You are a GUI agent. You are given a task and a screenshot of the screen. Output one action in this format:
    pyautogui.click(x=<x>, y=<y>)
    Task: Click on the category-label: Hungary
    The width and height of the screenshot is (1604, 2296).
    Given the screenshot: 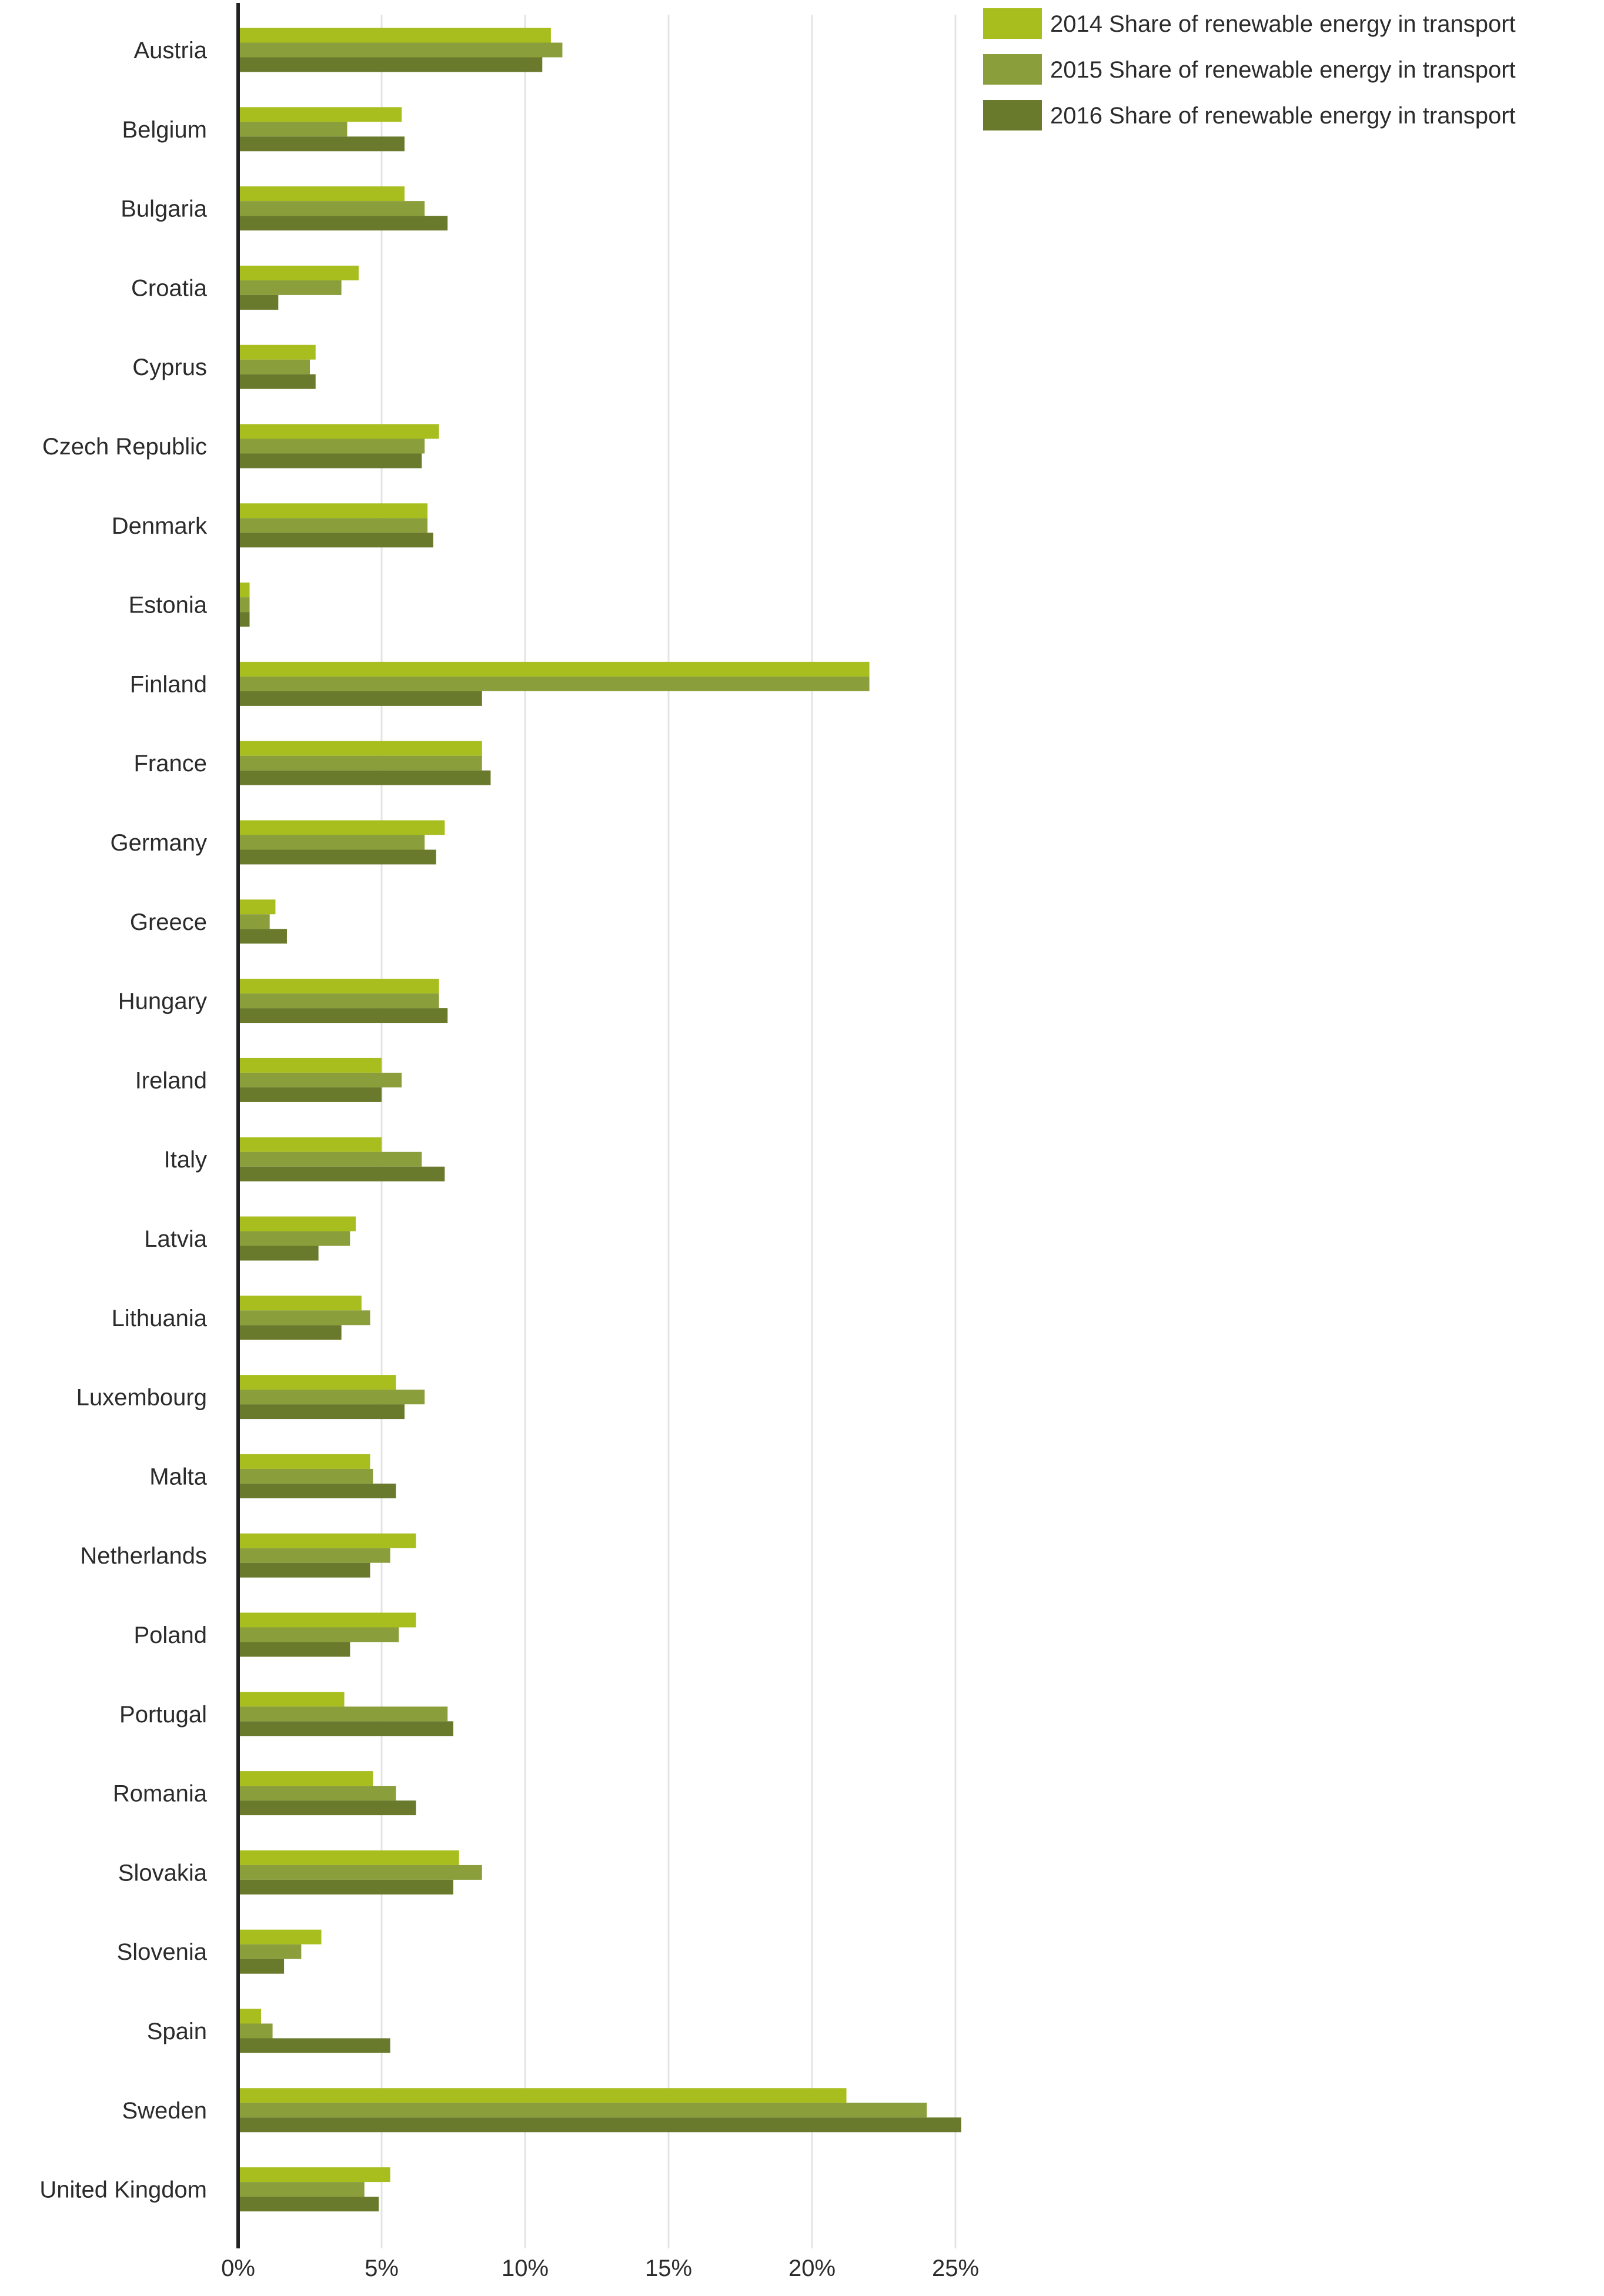 What is the action you would take?
    pyautogui.click(x=163, y=1002)
    